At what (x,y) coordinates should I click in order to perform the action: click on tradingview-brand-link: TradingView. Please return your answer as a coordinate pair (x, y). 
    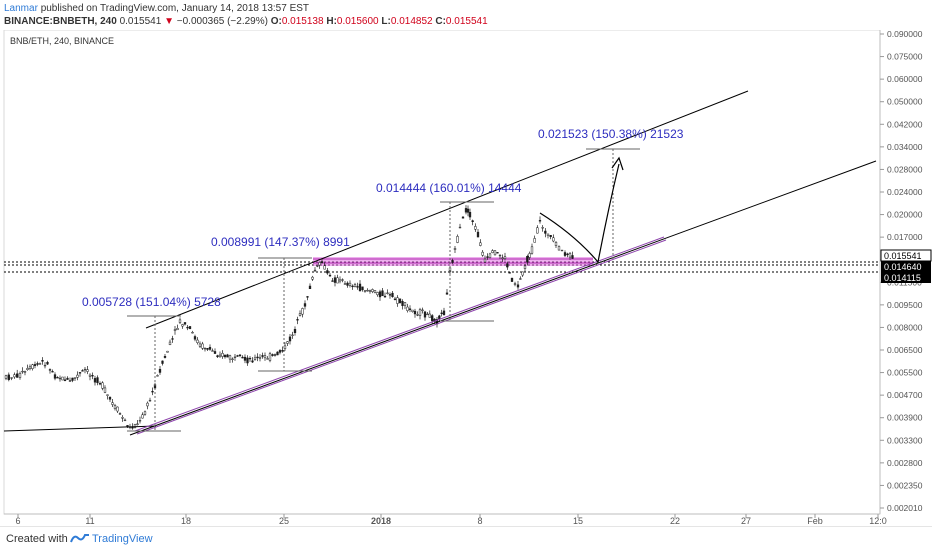
    Looking at the image, I should click on (122, 539).